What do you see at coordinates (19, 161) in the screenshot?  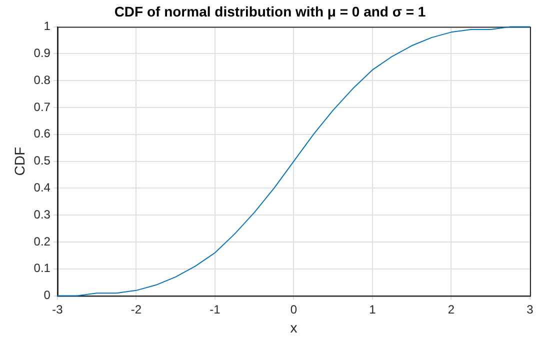 I see `y-axis-title: CDF` at bounding box center [19, 161].